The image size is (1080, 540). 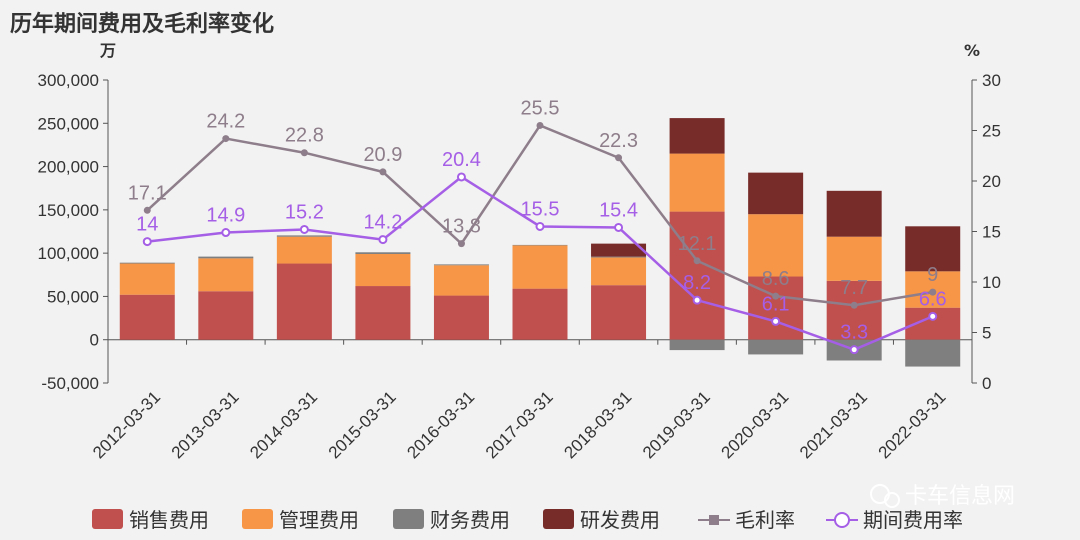 I want to click on right-axis-tick-label: 5, so click(x=986, y=333).